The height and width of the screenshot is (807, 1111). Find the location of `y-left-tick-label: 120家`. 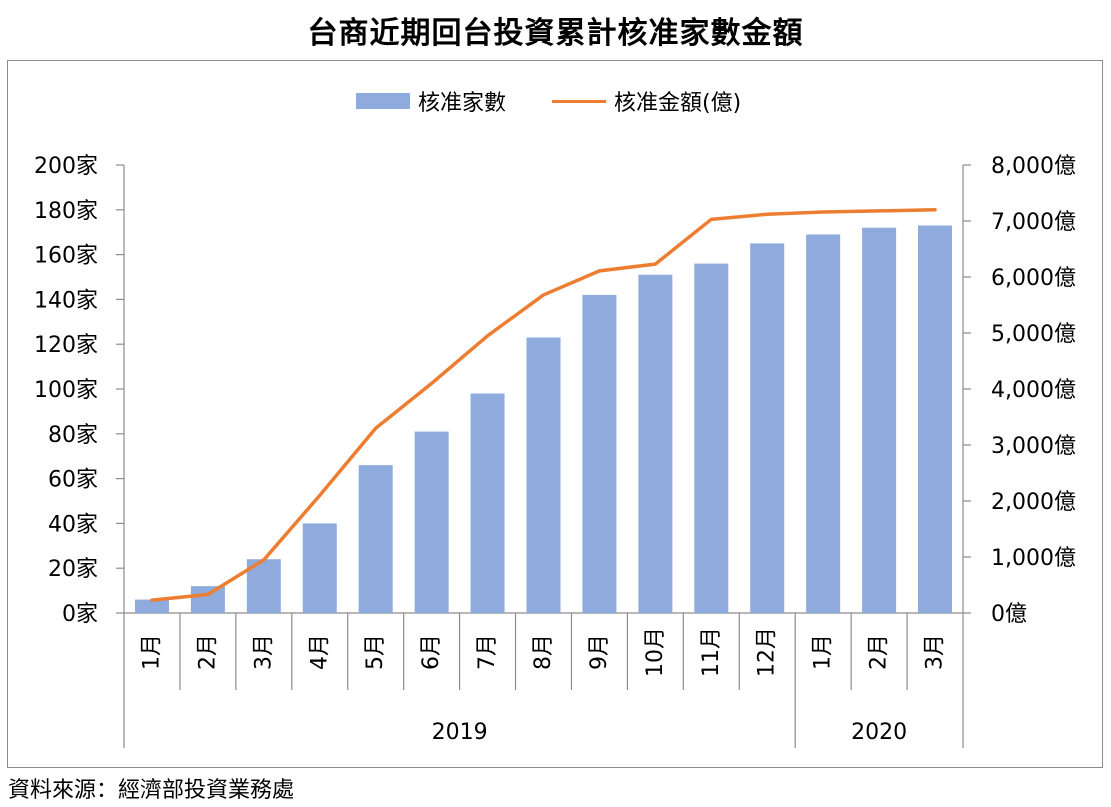

y-left-tick-label: 120家 is located at coordinates (66, 345).